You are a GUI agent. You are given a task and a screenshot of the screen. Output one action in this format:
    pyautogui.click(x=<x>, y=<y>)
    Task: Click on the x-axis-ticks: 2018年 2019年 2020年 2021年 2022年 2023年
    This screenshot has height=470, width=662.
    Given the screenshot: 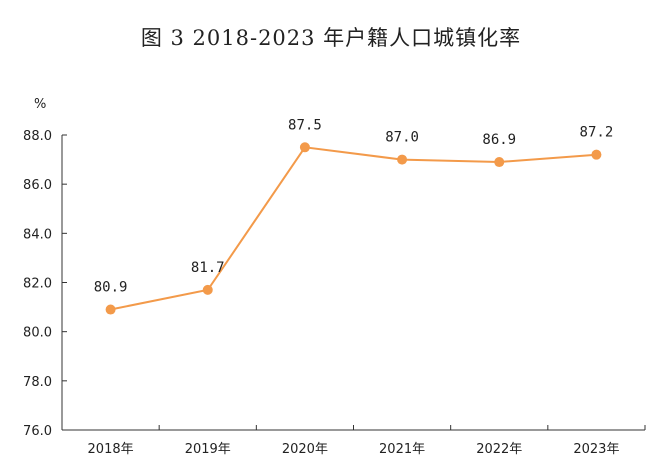 What is the action you would take?
    pyautogui.click(x=353, y=441)
    